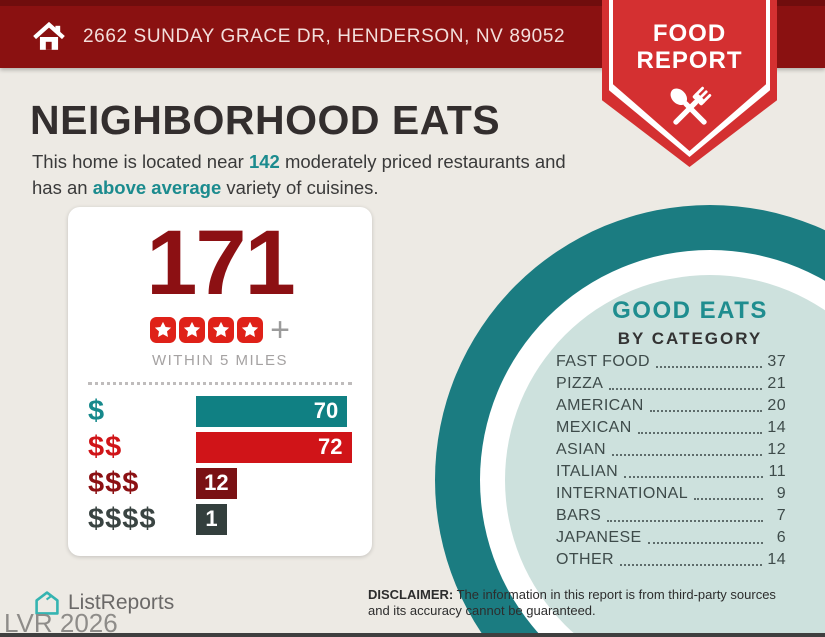  What do you see at coordinates (47, 603) in the screenshot?
I see `listreports-house-icon` at bounding box center [47, 603].